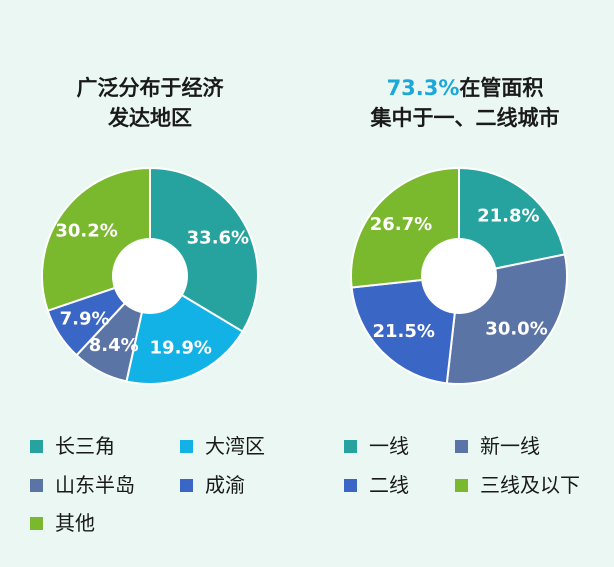 The width and height of the screenshot is (614, 567). I want to click on legend-item-qita: 其他, so click(62, 523).